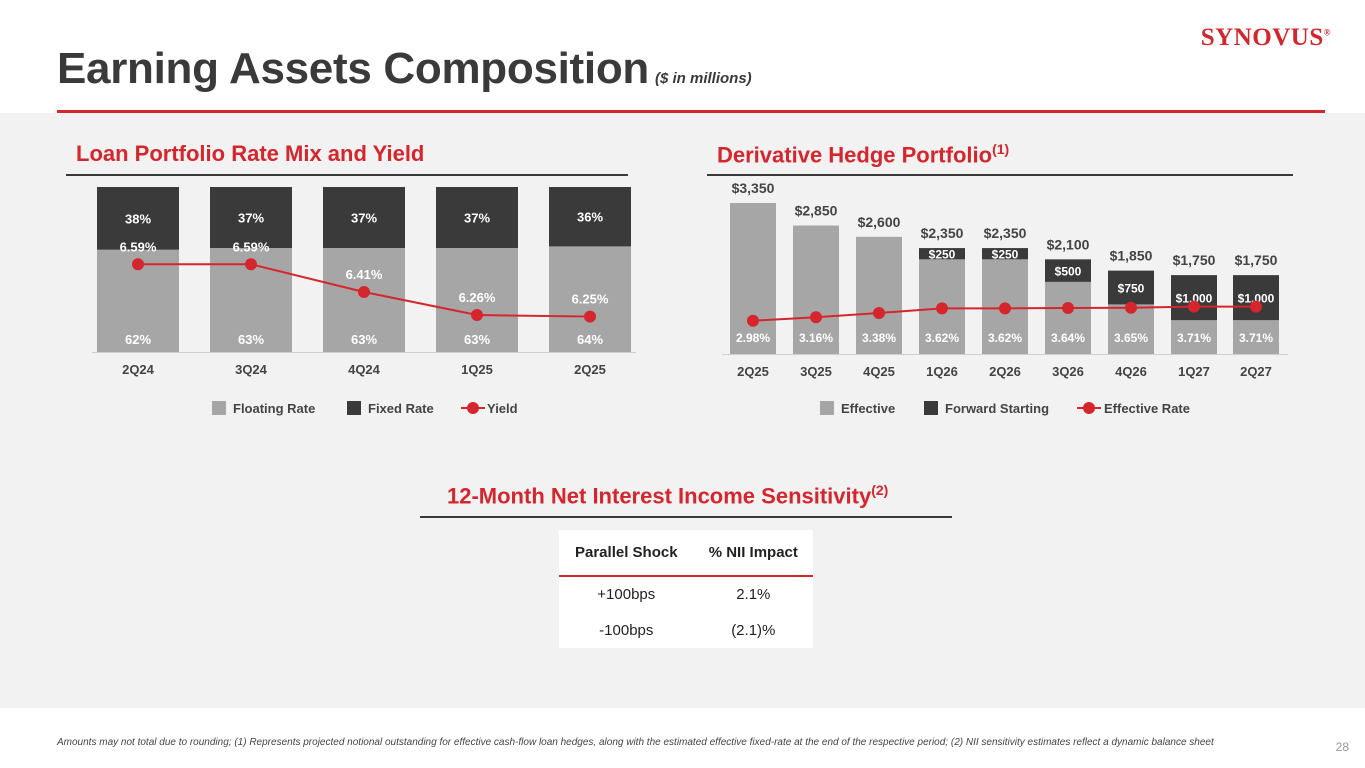  I want to click on total-value-label: $2,100, so click(1068, 244).